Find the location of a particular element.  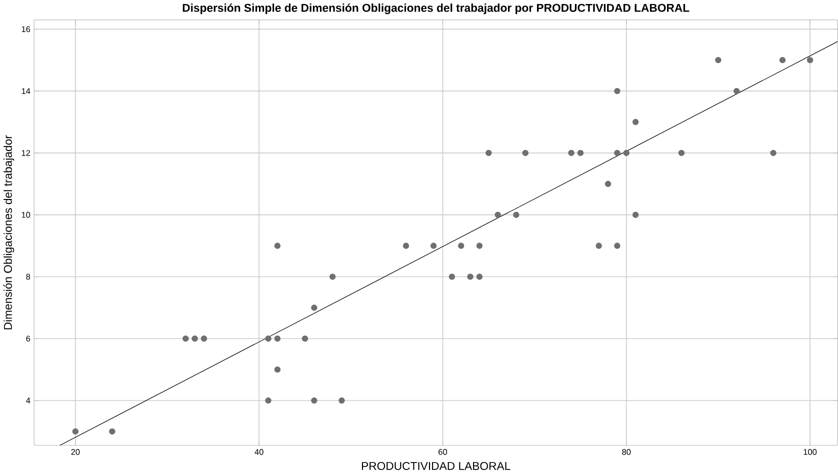

y-tick-label: 4 is located at coordinates (28, 400).